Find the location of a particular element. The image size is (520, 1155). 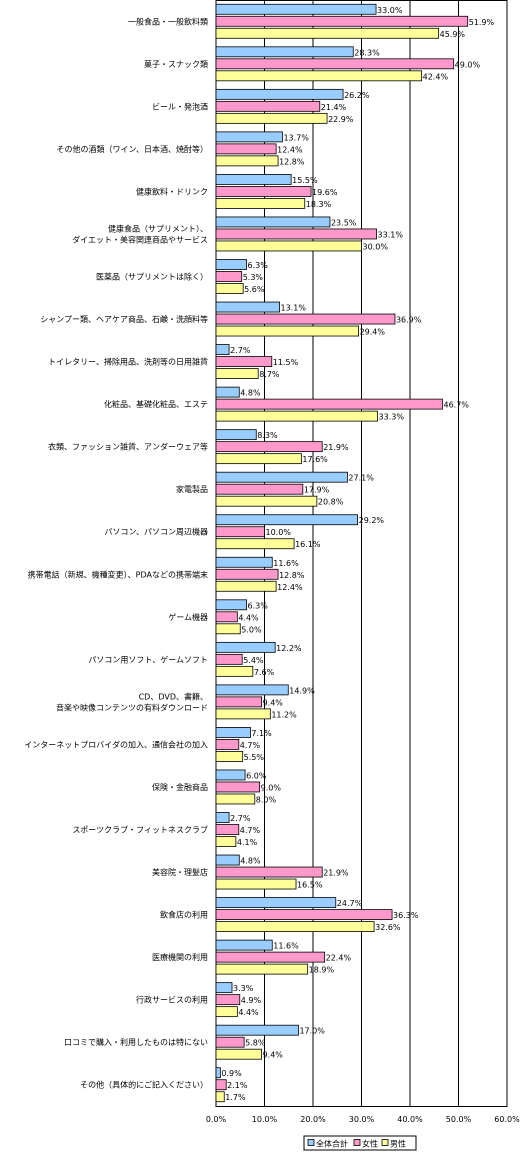

data-label: 23.5% is located at coordinates (344, 222).